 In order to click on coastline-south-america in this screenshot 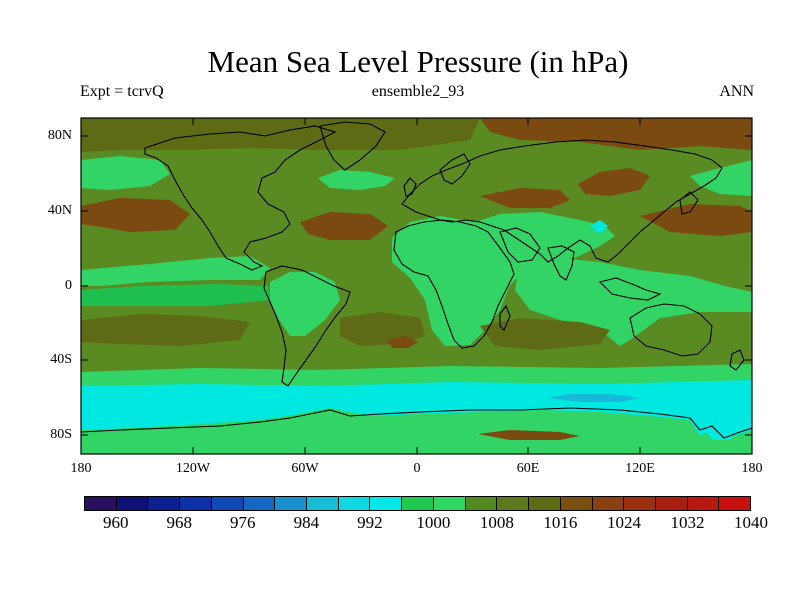, I will do `click(307, 326)`.